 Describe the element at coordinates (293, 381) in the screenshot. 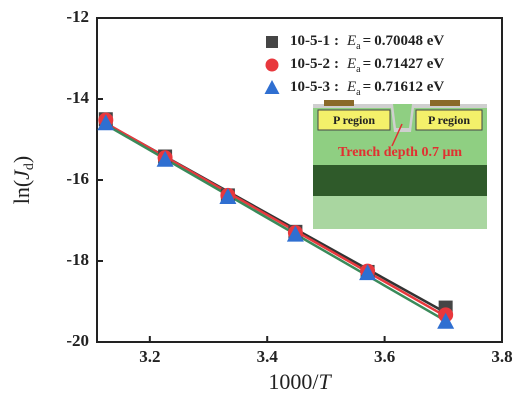

I see `x-axis-label-text: 1000/` at that location.